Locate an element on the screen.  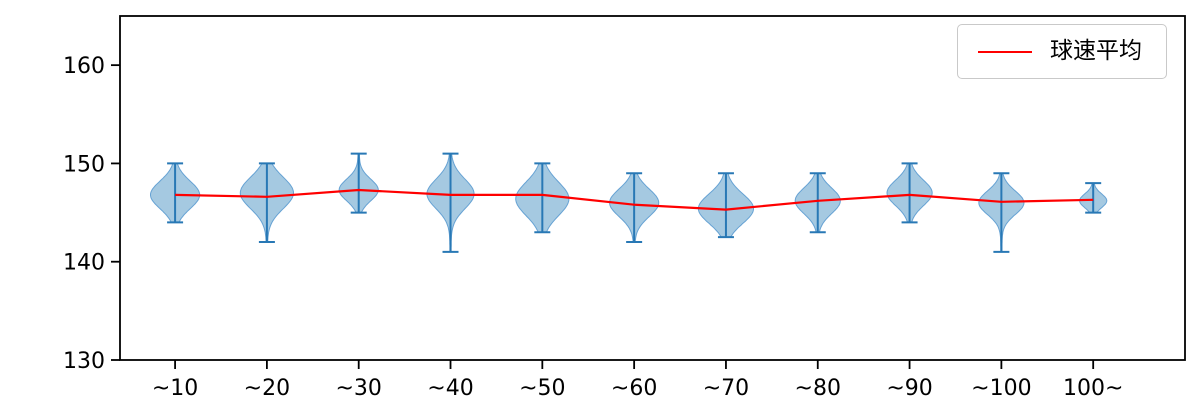
y-tick-label: 140 is located at coordinates (84, 263).